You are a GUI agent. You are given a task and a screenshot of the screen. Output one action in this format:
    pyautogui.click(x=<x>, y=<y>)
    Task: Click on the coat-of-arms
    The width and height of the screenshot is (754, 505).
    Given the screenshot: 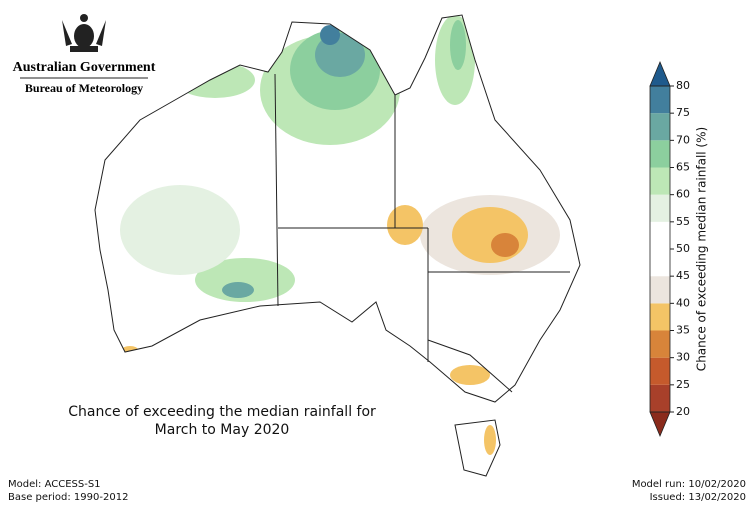 What is the action you would take?
    pyautogui.click(x=84, y=33)
    